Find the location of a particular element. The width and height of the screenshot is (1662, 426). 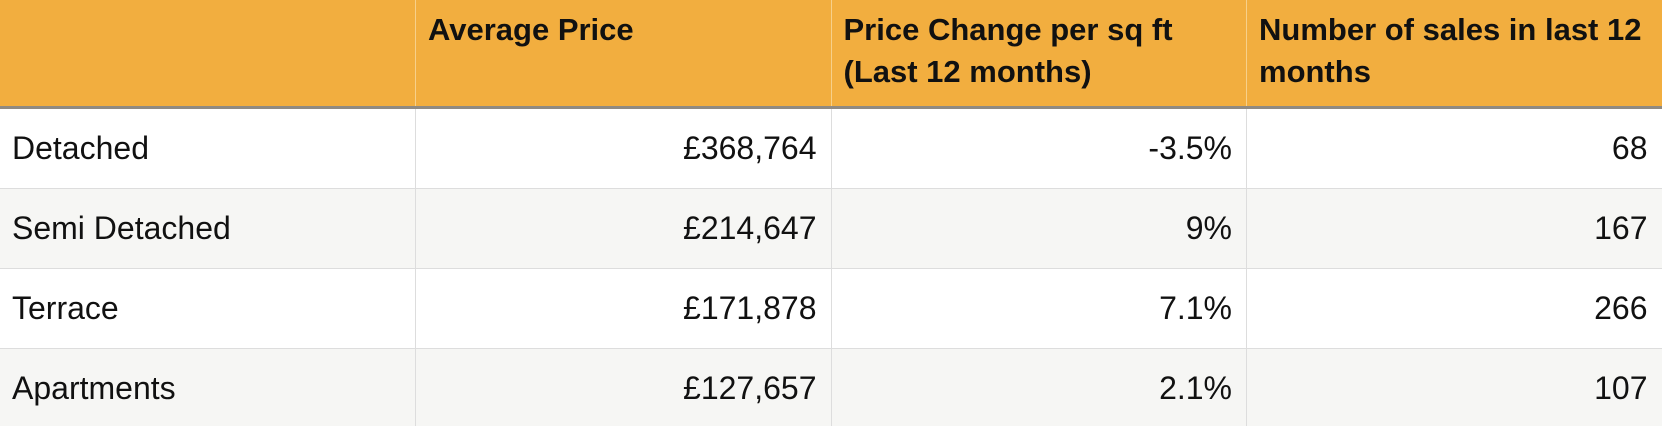

value-cell: 7.1% is located at coordinates (1039, 308).